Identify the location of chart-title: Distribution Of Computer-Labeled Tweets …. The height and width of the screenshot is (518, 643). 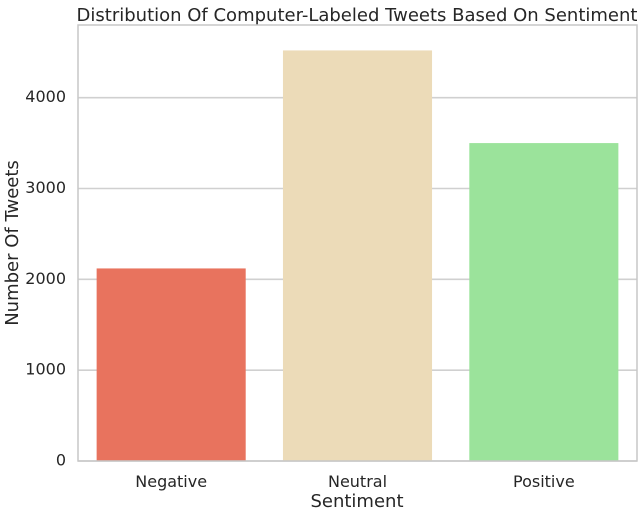
(357, 15).